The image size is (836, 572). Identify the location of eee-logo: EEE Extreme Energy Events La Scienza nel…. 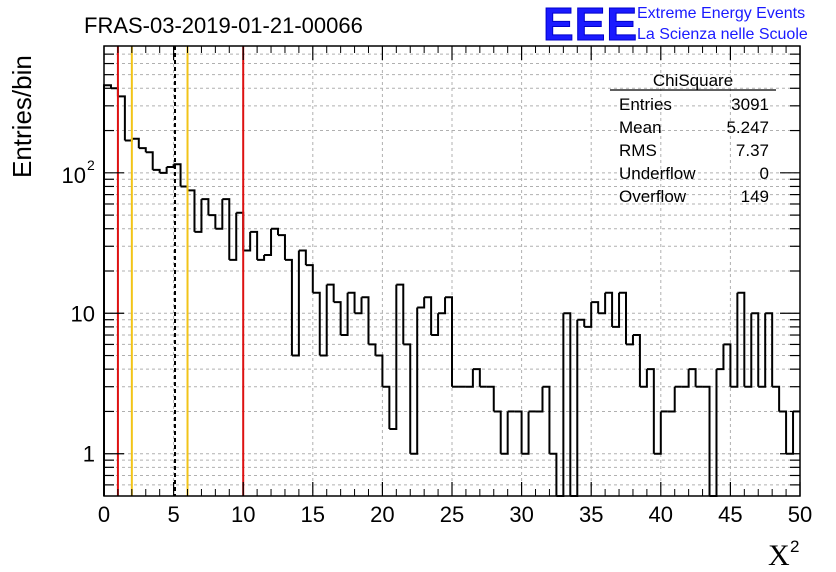
(675, 25).